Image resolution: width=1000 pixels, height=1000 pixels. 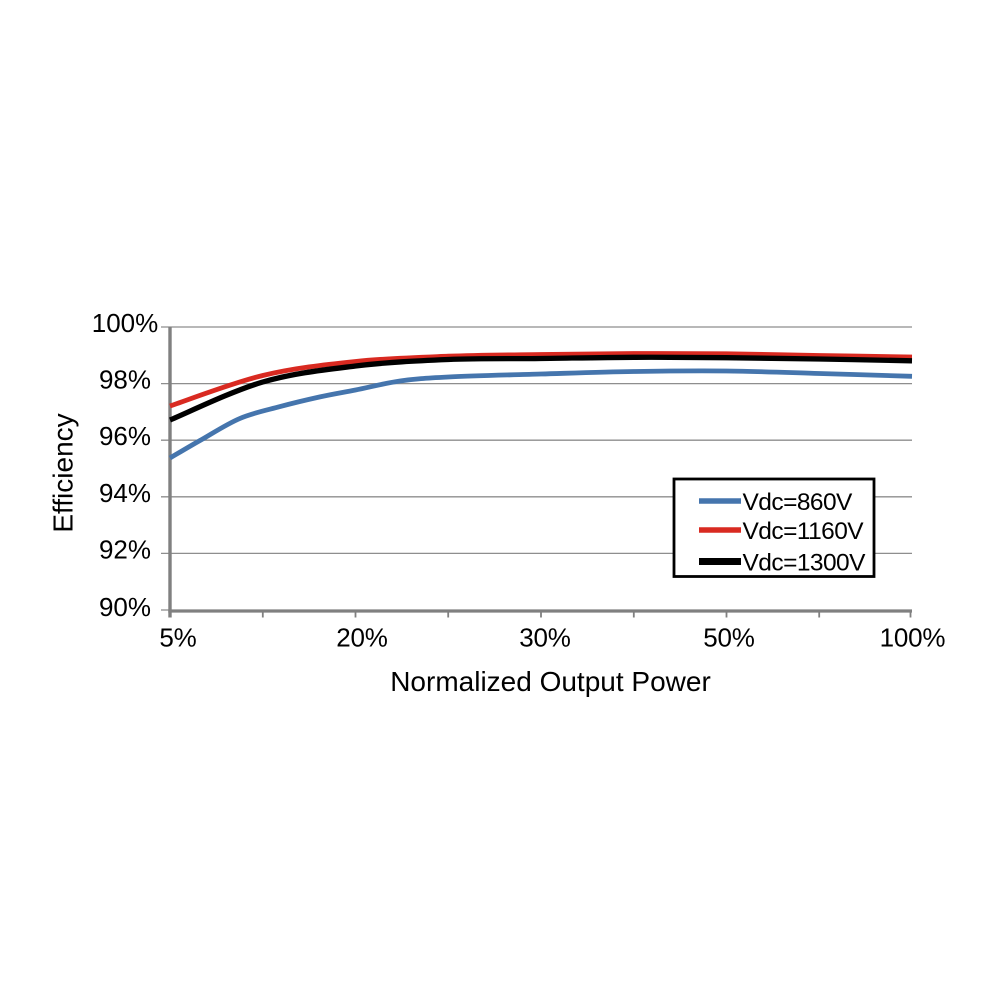 What do you see at coordinates (550, 681) in the screenshot?
I see `svg-text: Normalized Output Power` at bounding box center [550, 681].